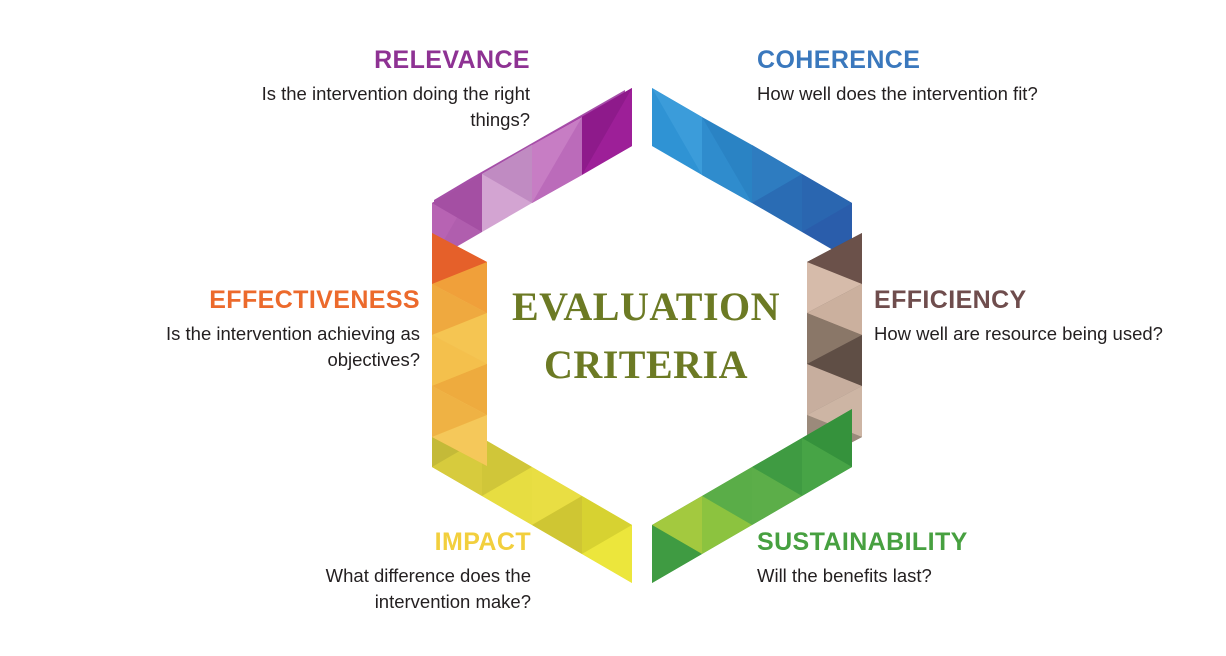  I want to click on criterion-impact-title: IMPACT, so click(482, 542).